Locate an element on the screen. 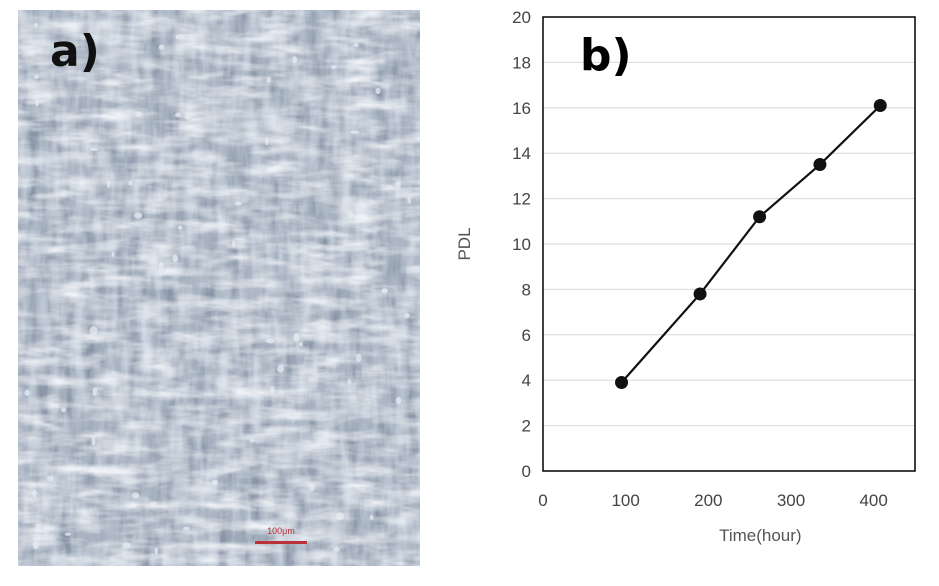  y-tick-labels: 0 2 4 6 8 10 12 14 16 18 20 is located at coordinates (521, 244).